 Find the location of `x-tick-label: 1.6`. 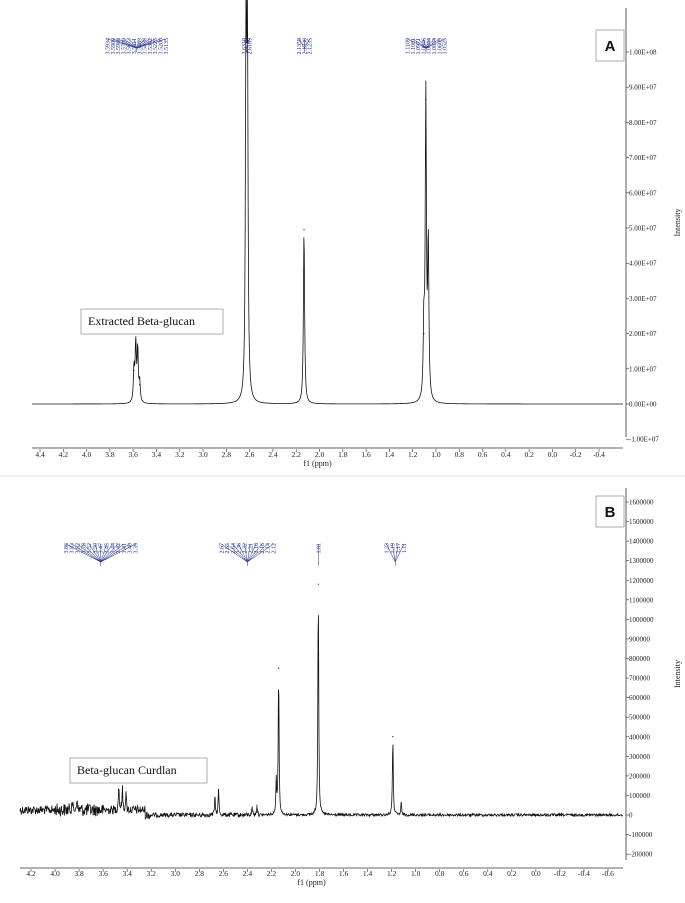

x-tick-label: 1.6 is located at coordinates (366, 454).